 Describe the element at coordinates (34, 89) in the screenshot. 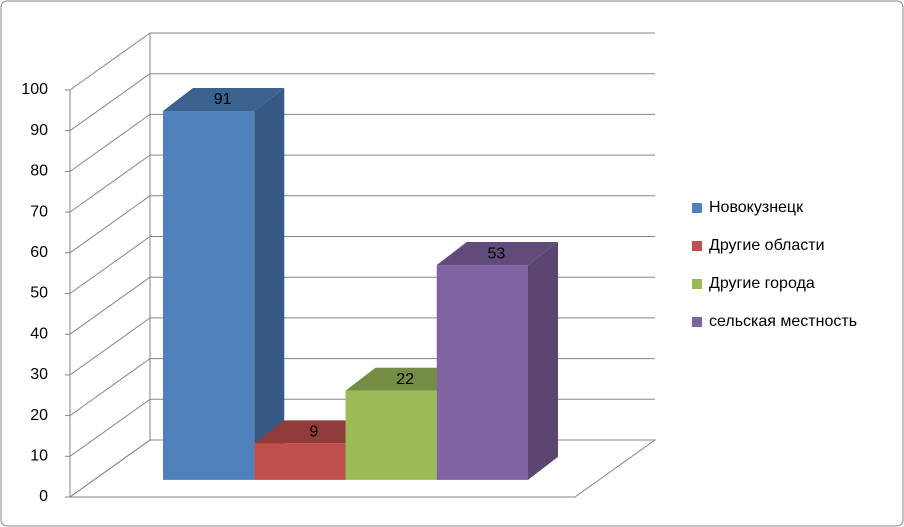

I see `y-tick-label: 100` at that location.